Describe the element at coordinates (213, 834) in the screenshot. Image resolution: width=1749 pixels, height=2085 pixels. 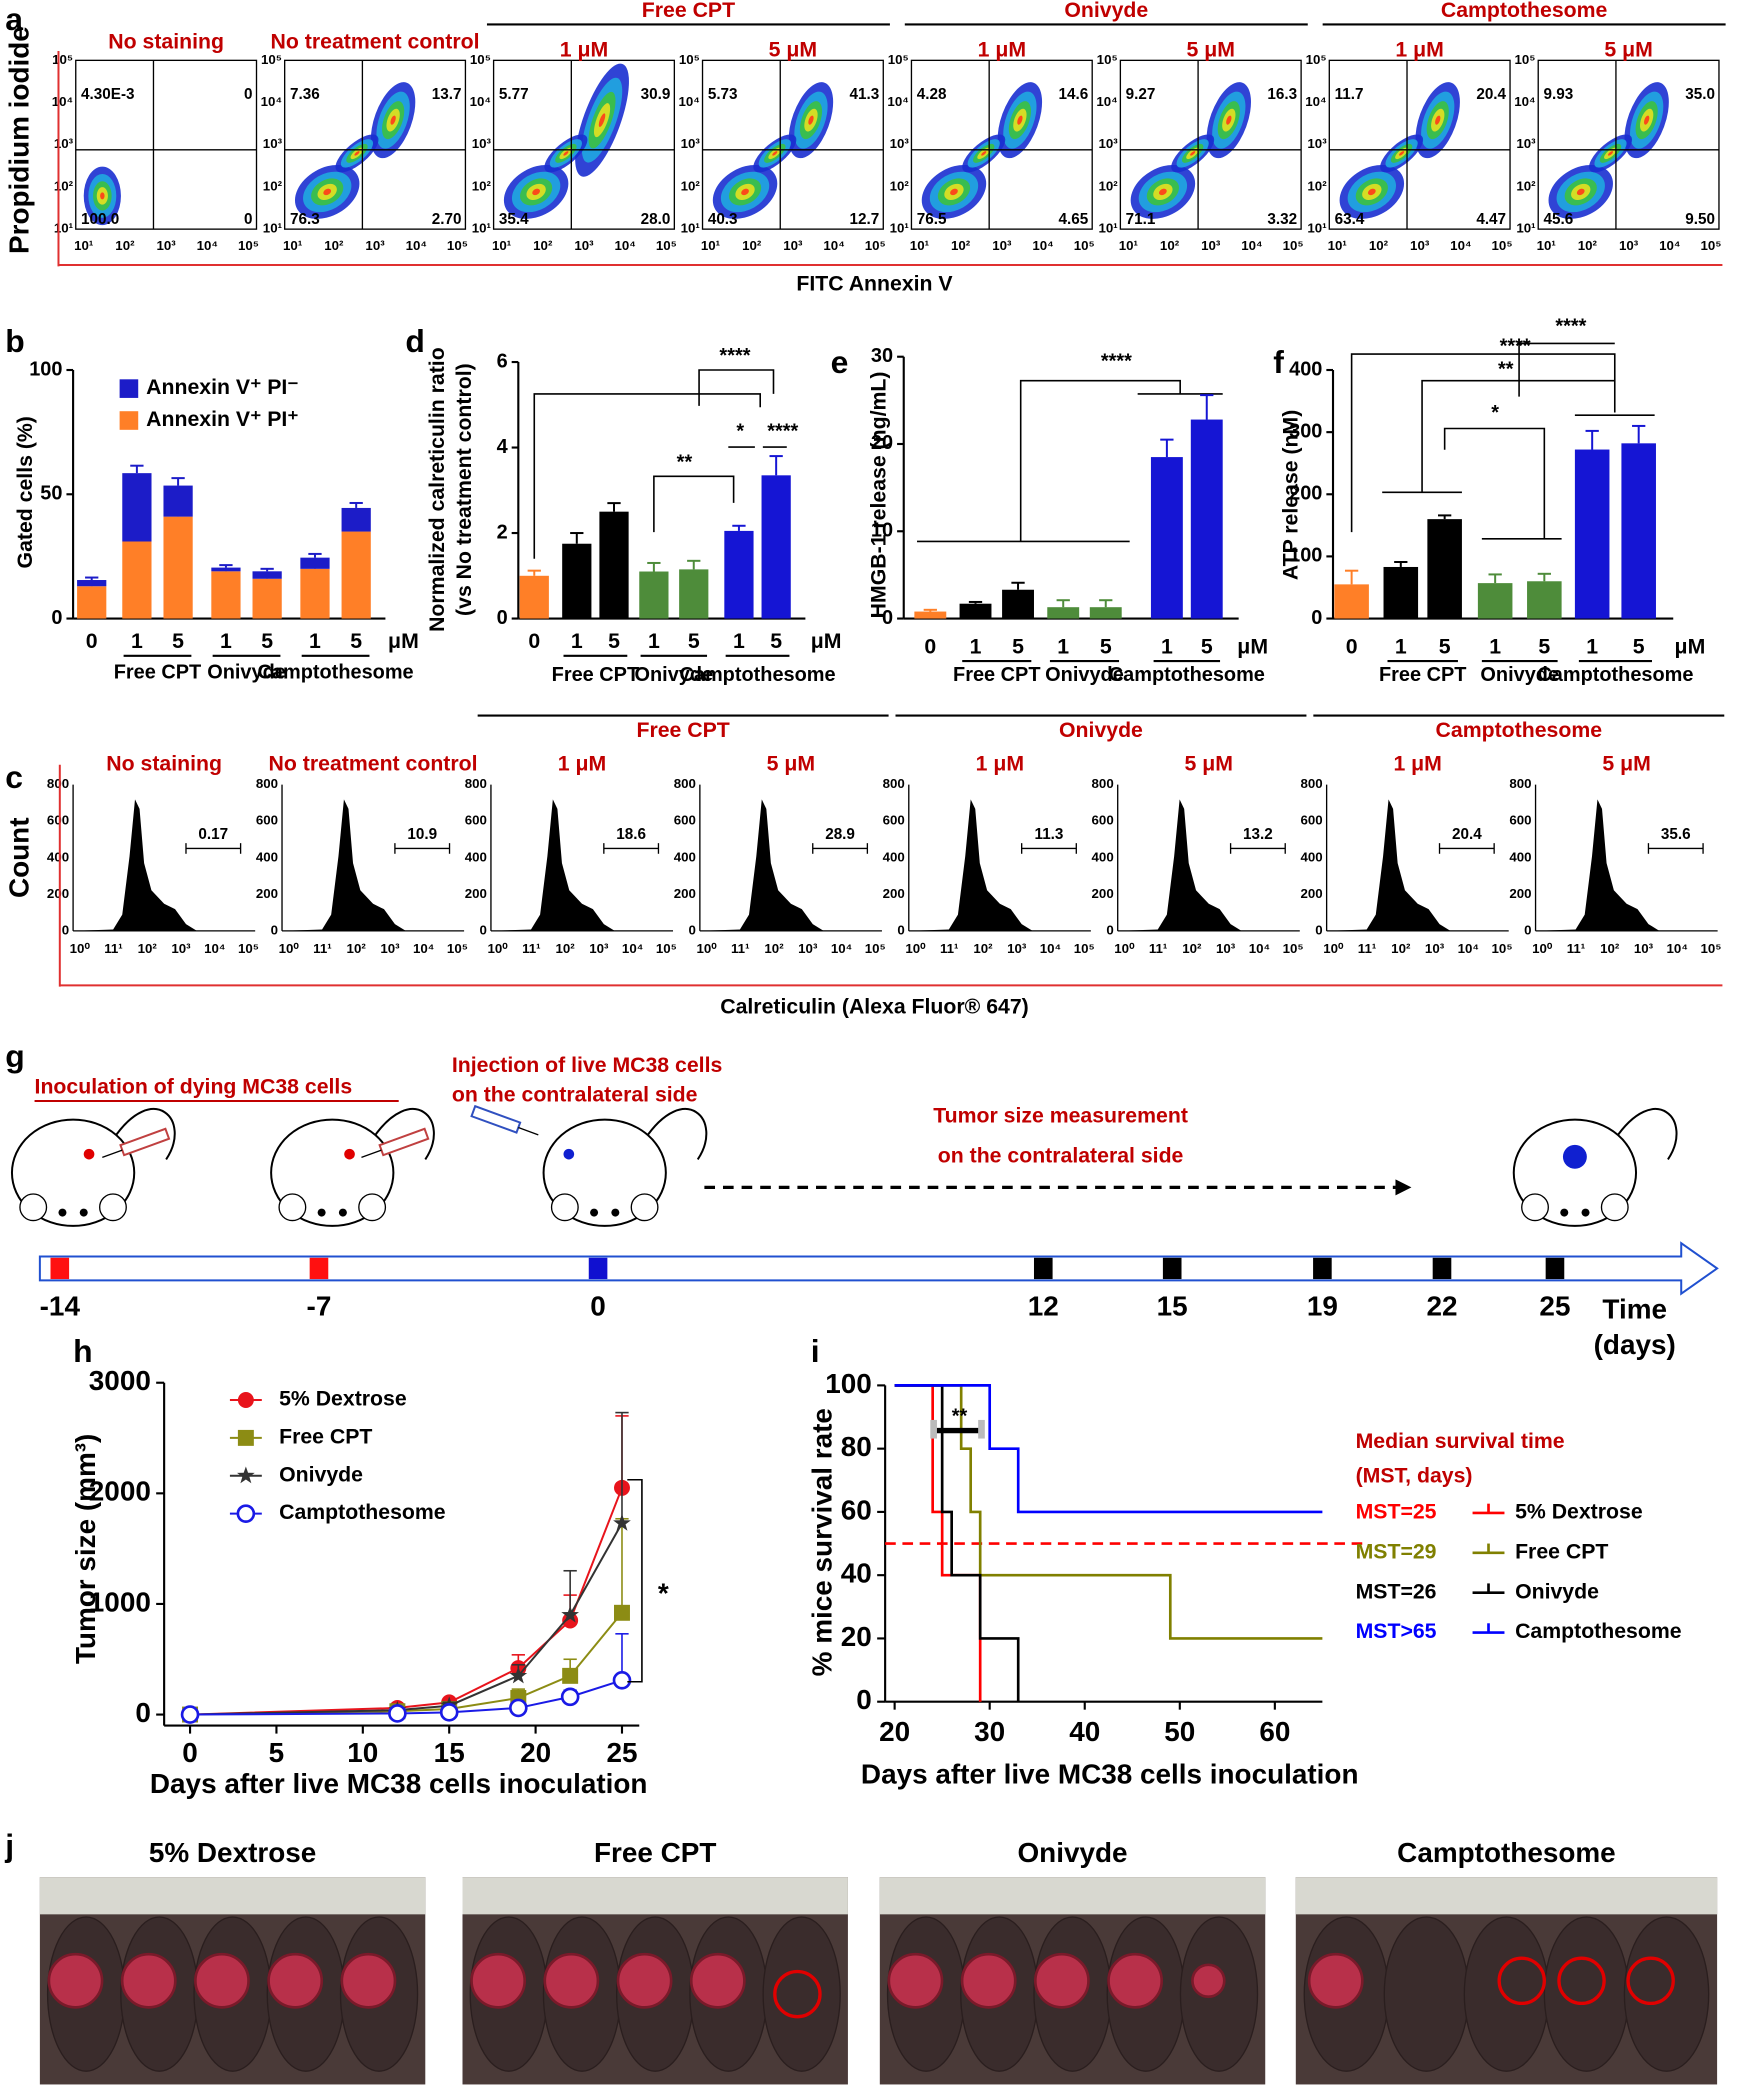
I see `gate-value: 0.17` at that location.